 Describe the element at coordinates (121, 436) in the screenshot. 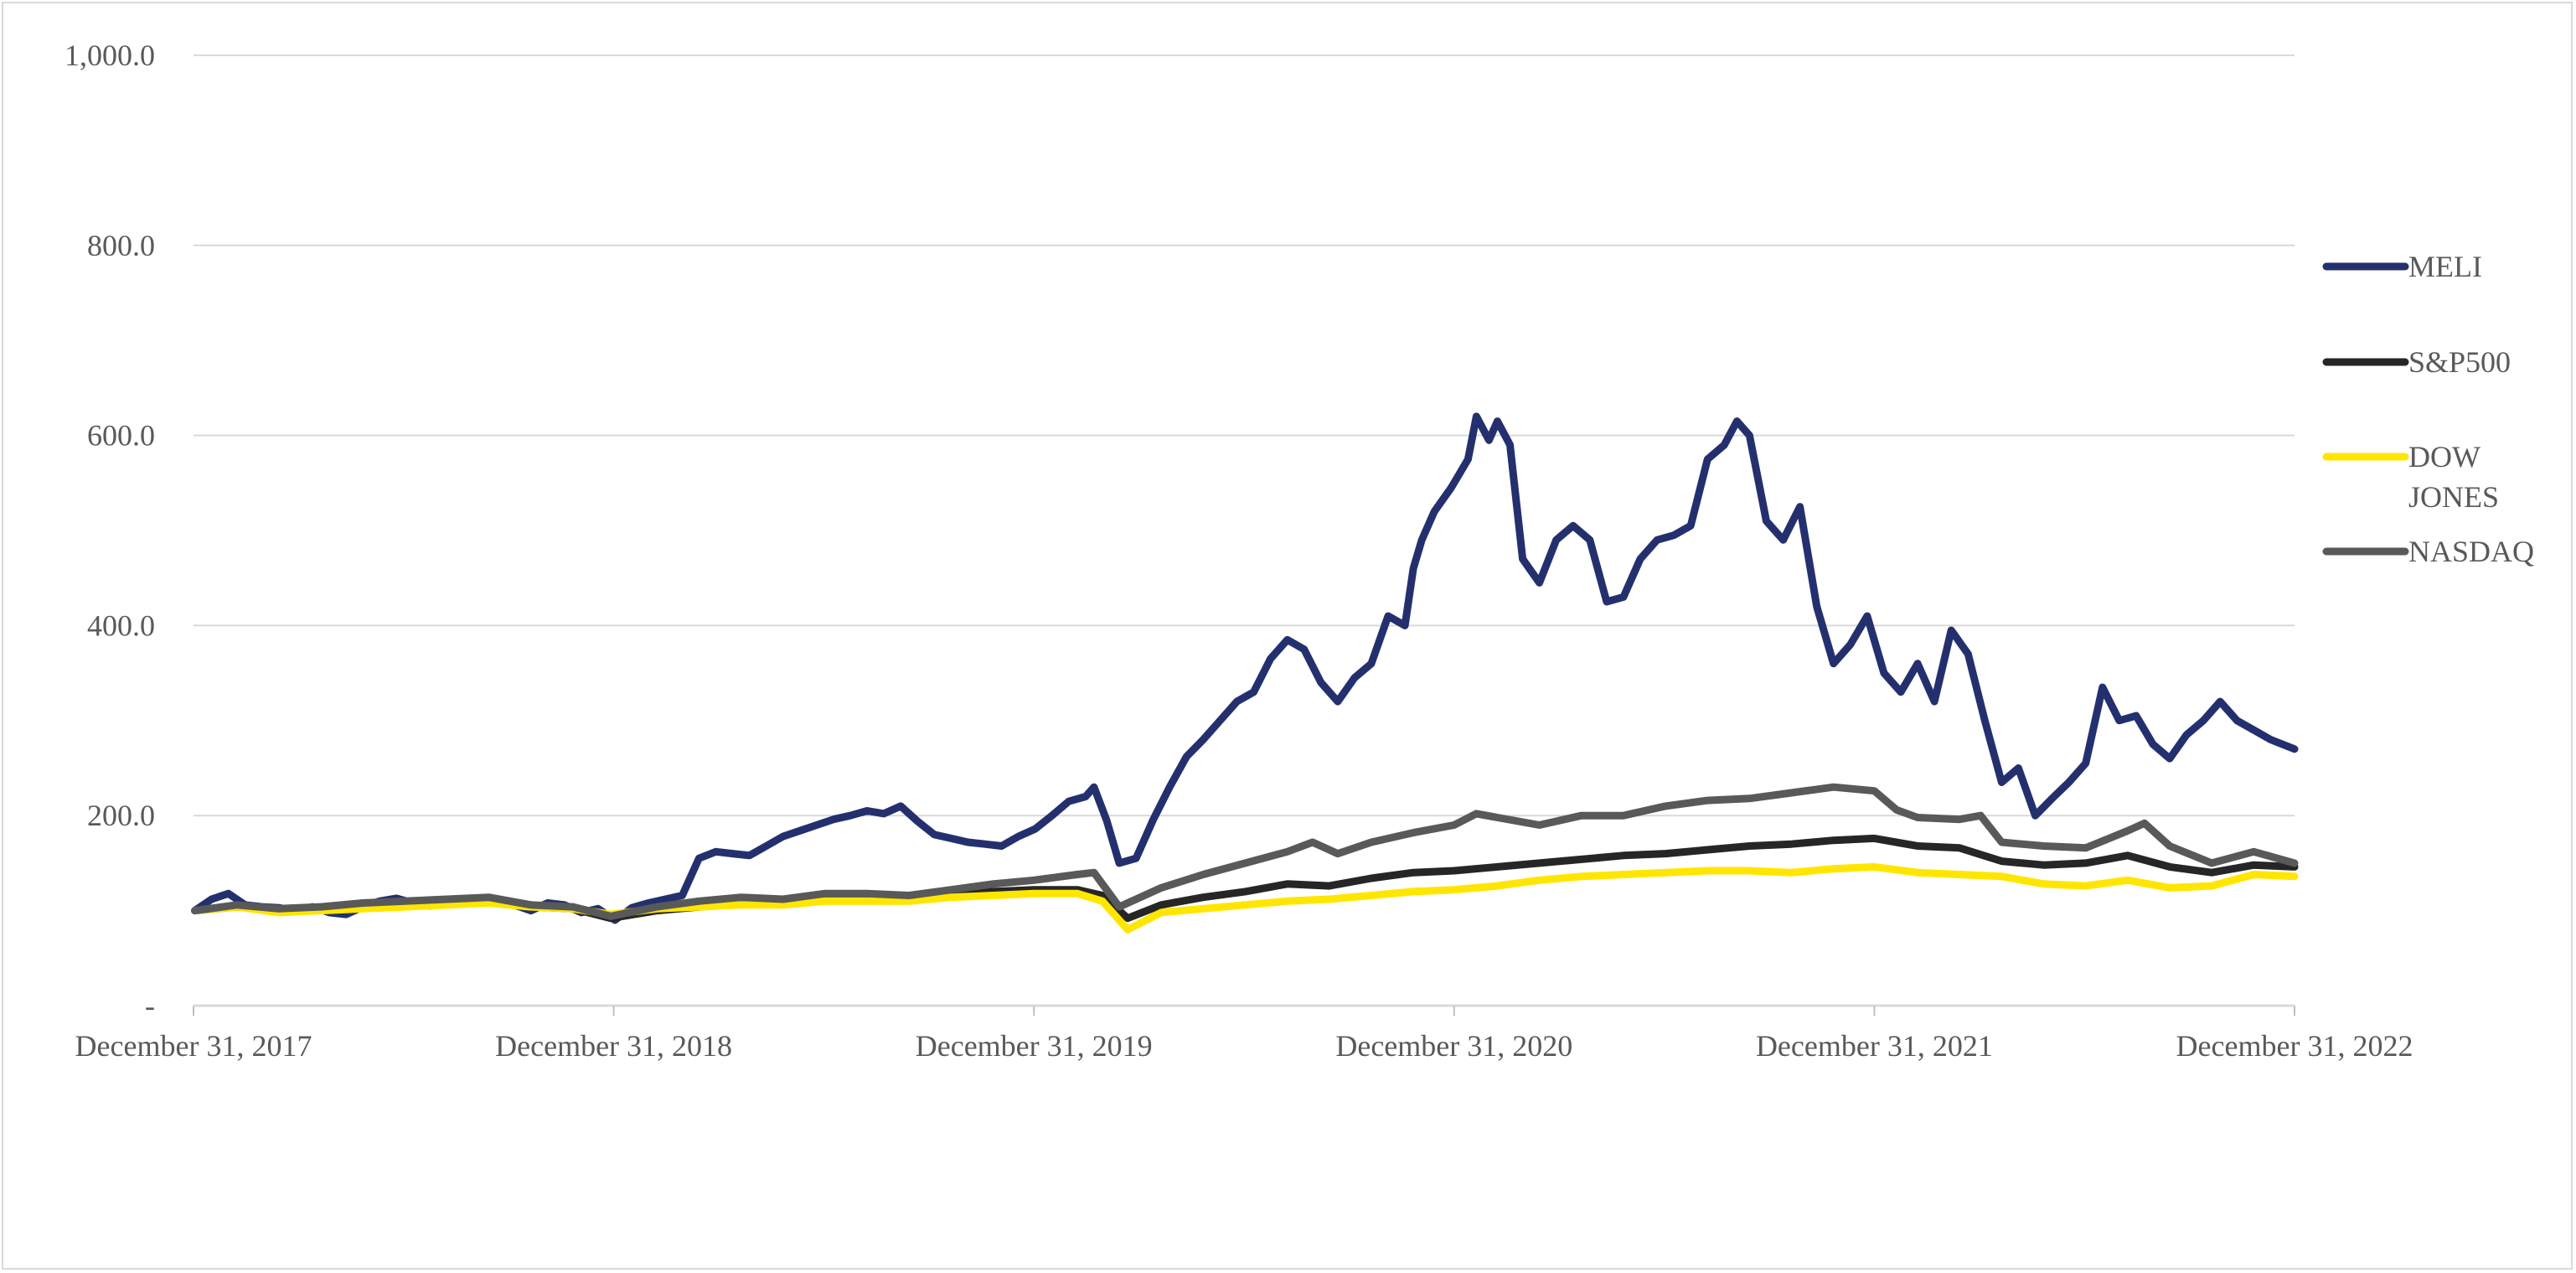

I see `y-tick-label: 600.0` at that location.